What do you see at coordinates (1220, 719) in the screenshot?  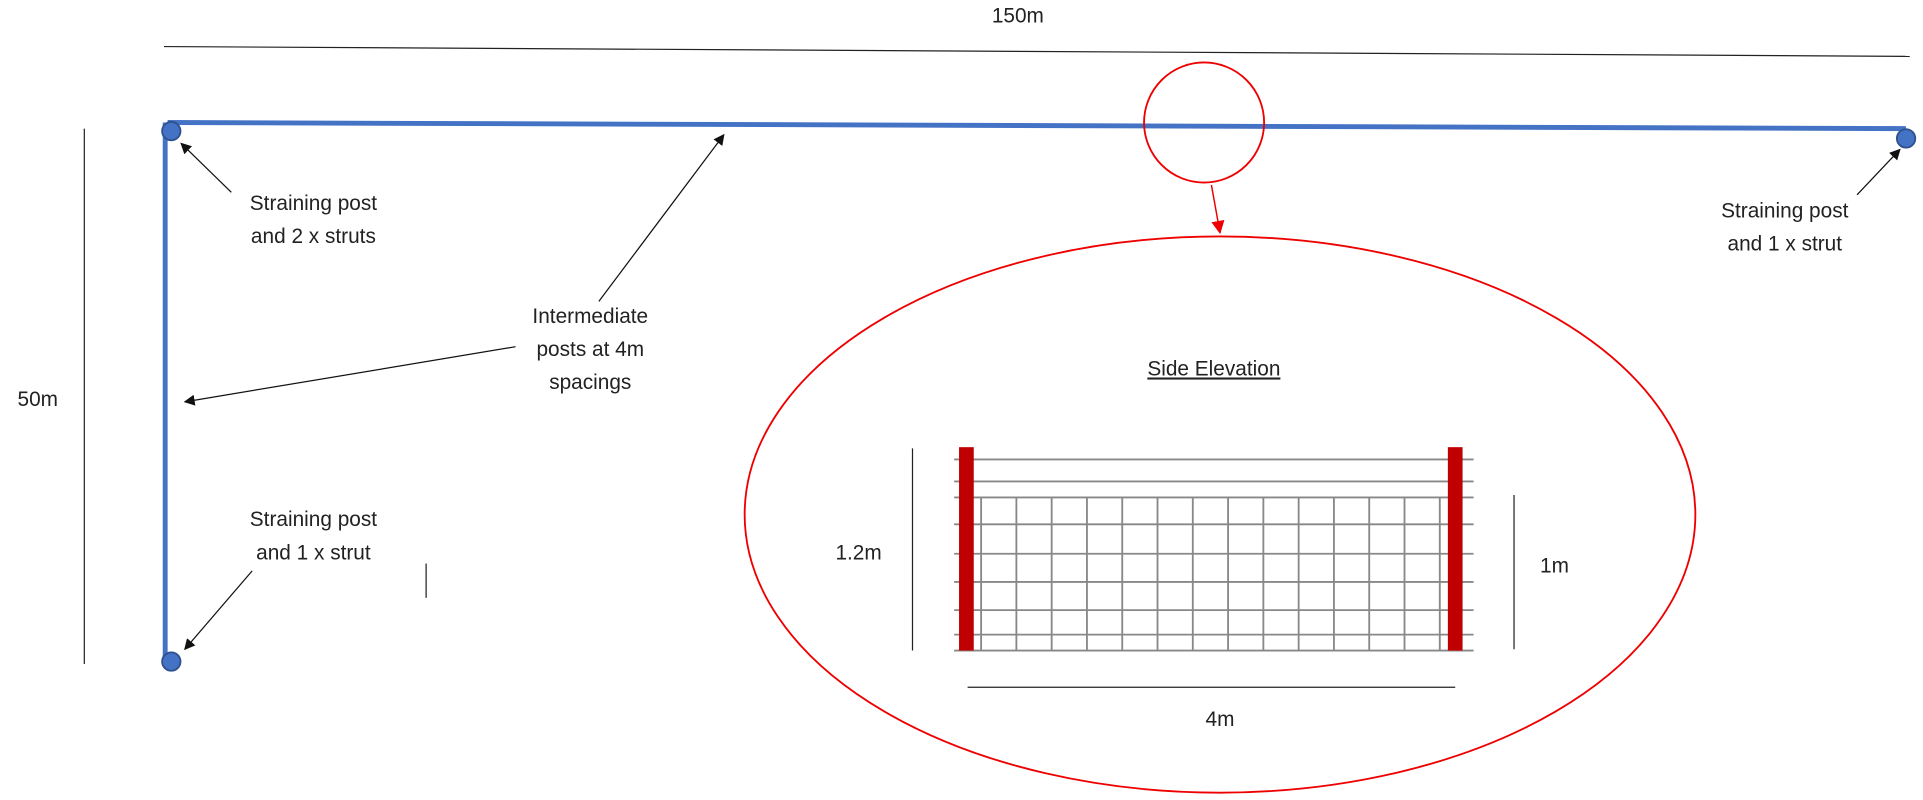 I see `spacing-label: 4m` at bounding box center [1220, 719].